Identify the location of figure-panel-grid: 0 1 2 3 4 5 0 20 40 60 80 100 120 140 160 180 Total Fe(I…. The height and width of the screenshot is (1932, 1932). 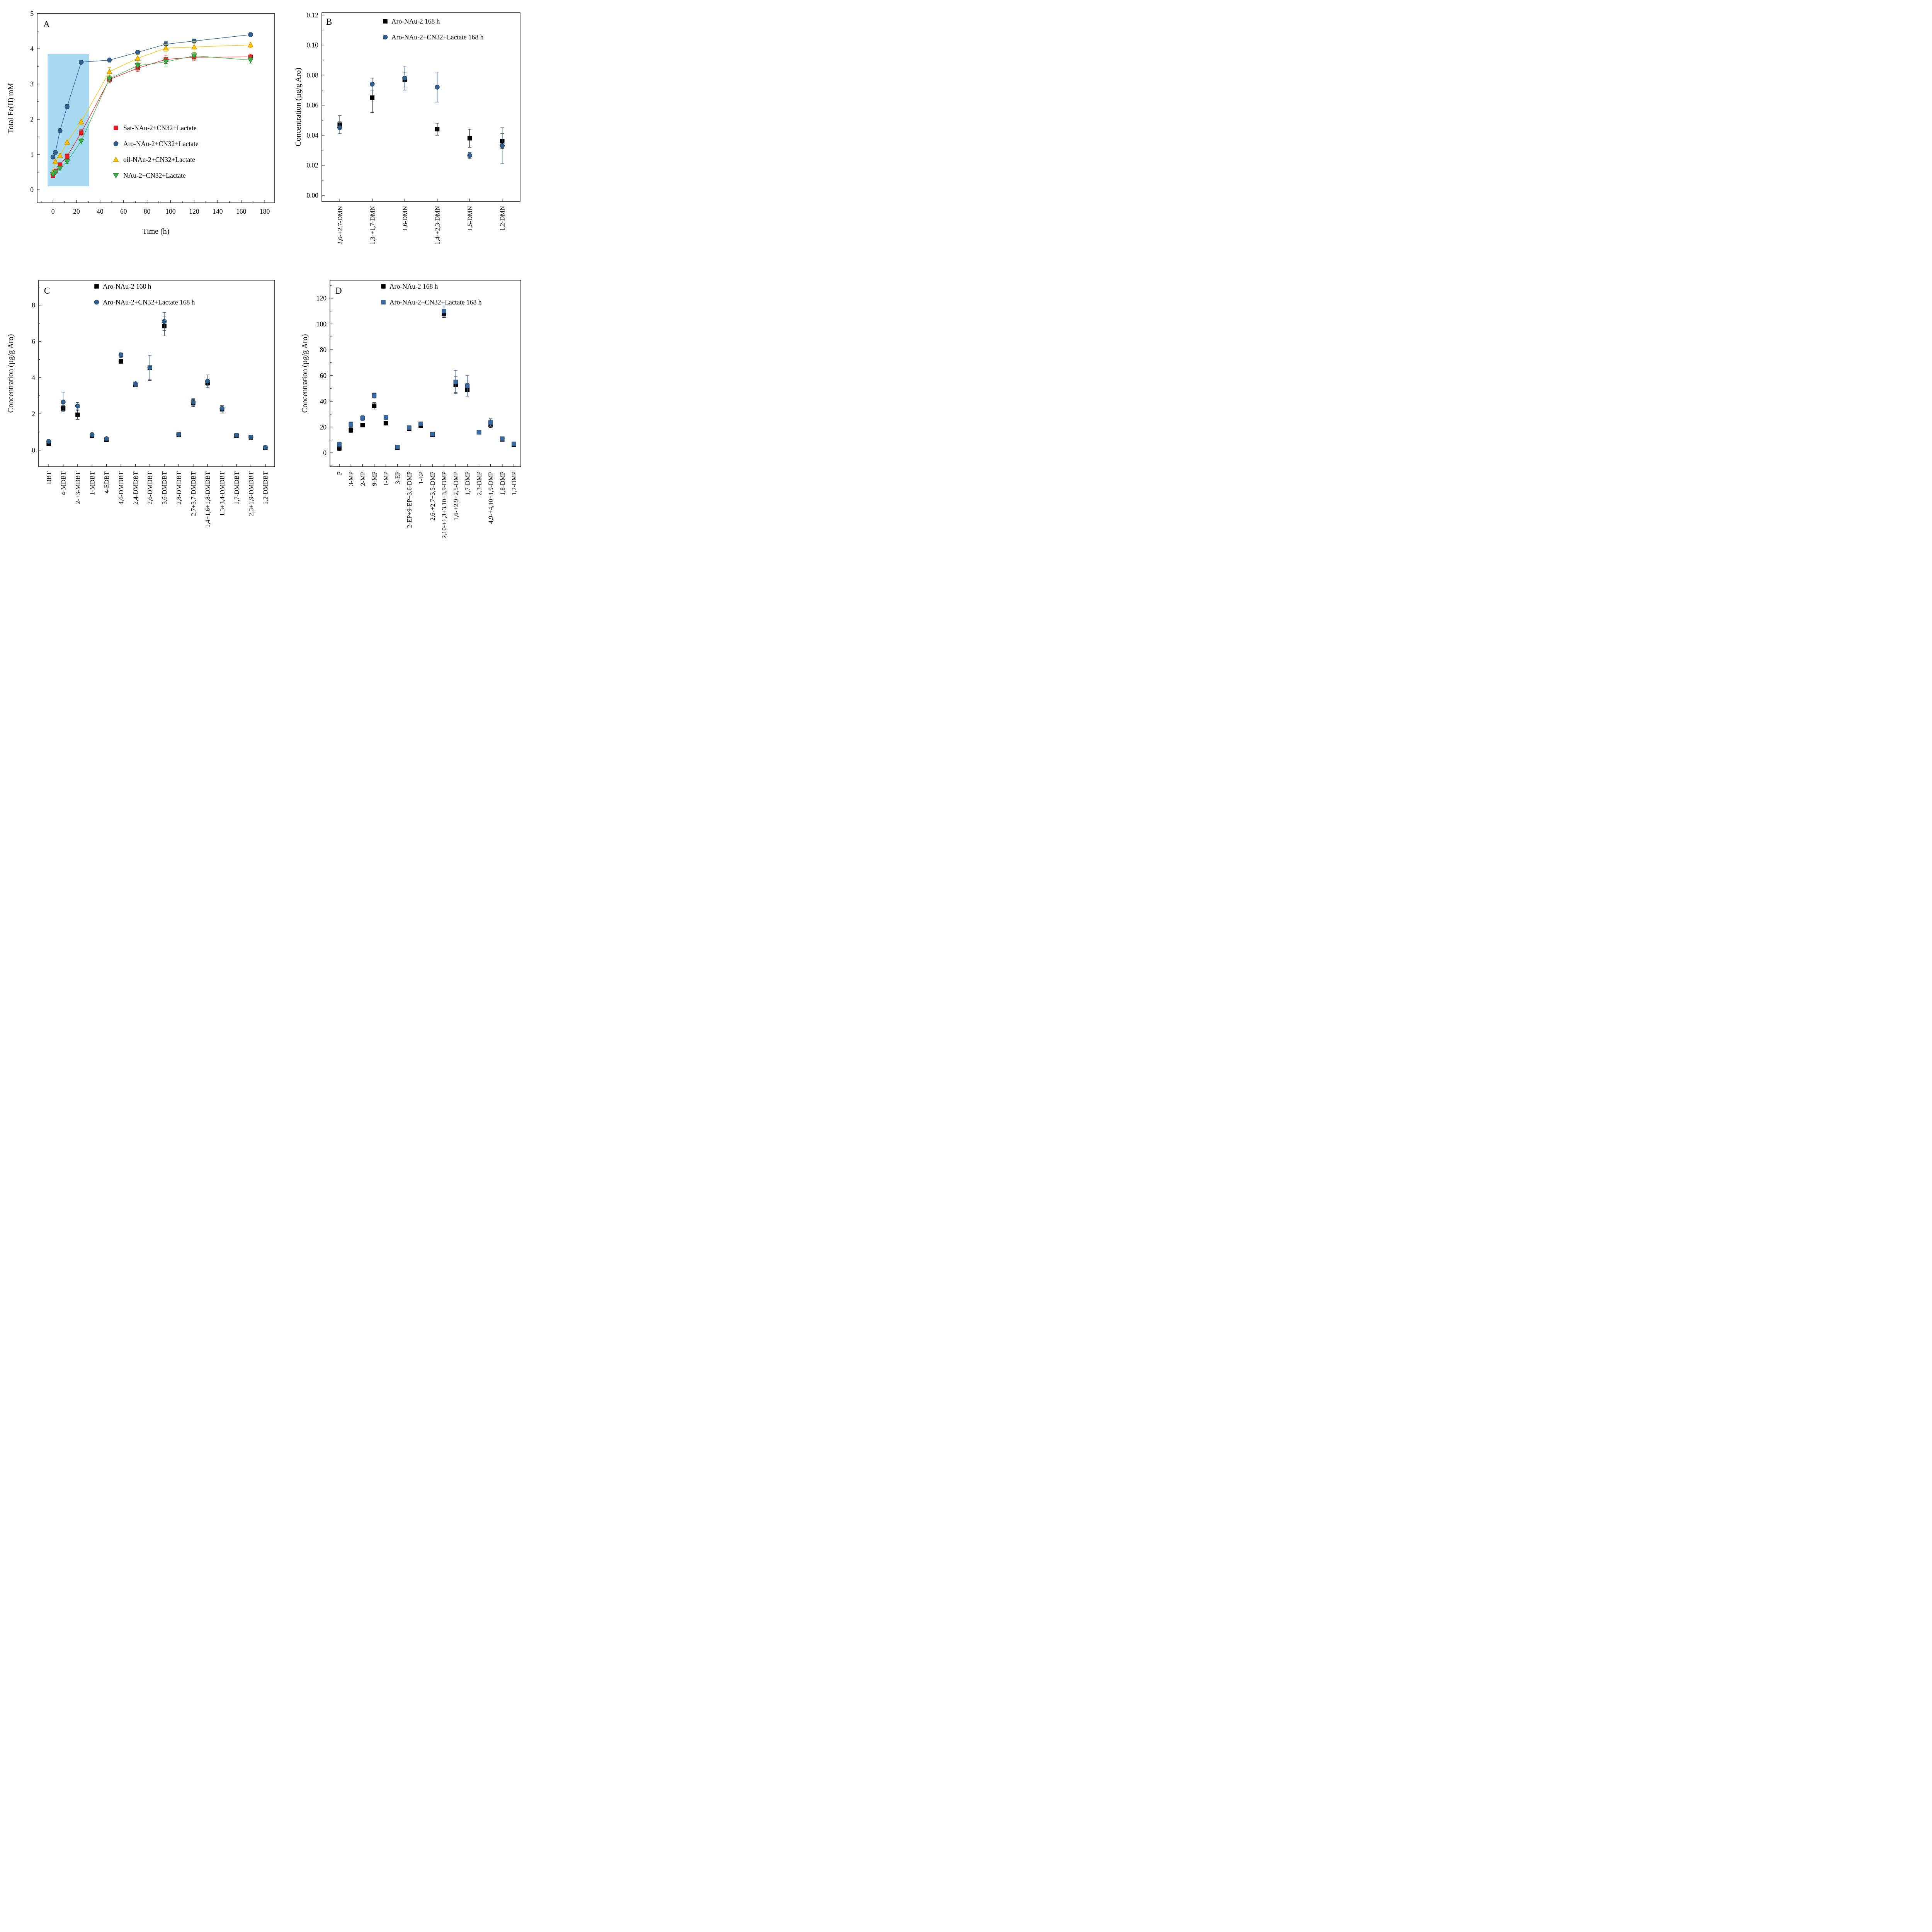
(263, 276).